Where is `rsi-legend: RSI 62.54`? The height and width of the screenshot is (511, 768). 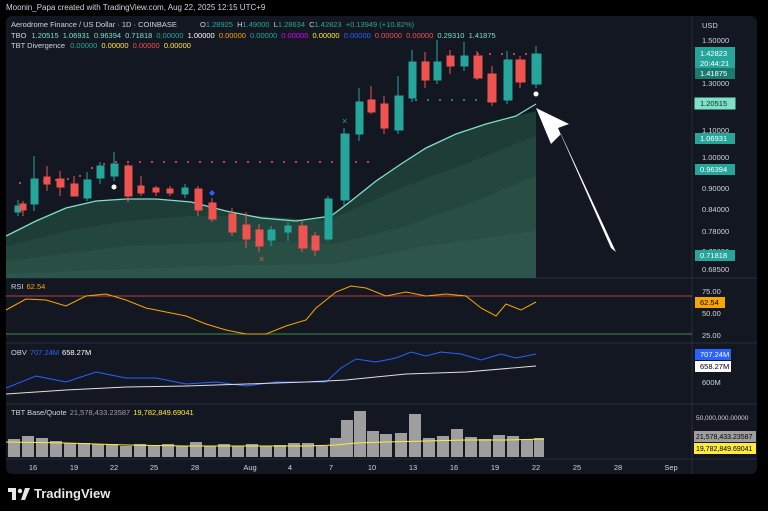
rsi-legend: RSI 62.54 is located at coordinates (28, 286).